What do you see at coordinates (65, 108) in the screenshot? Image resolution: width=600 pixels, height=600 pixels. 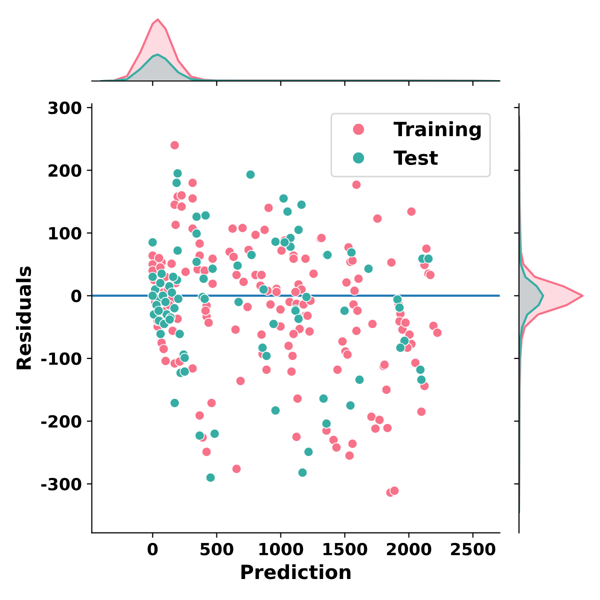 I see `y-tick-label: 300` at bounding box center [65, 108].